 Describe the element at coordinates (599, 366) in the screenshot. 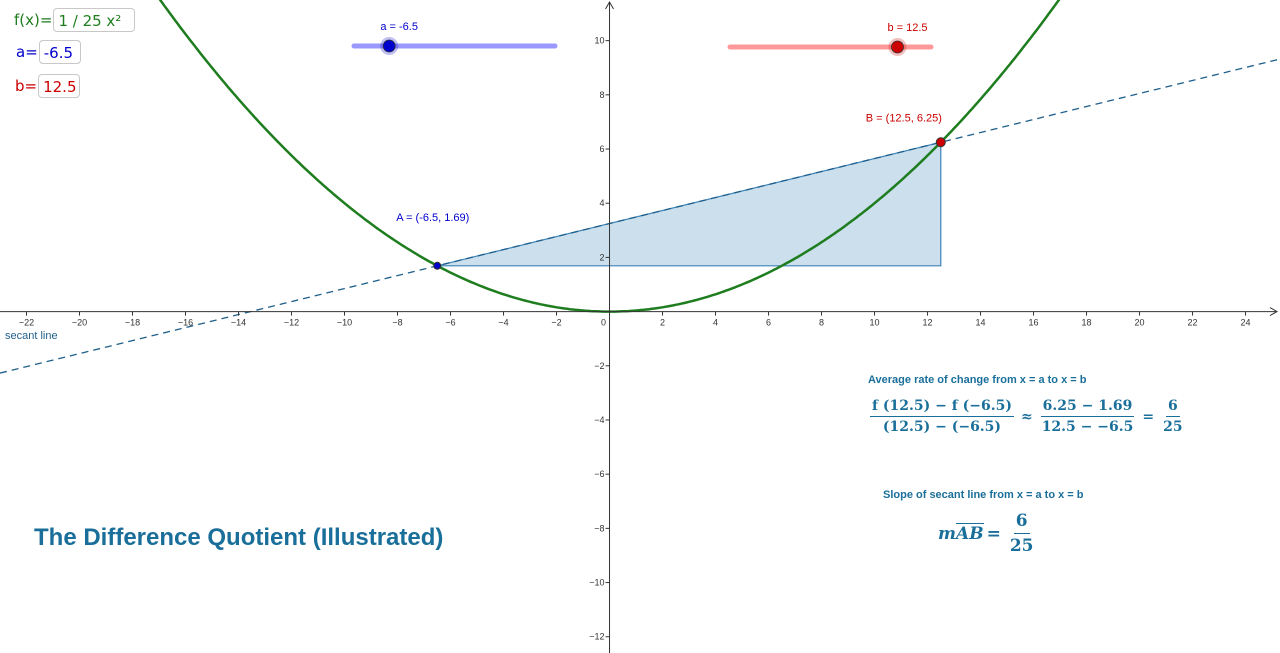

I see `y-tick-label: −2` at that location.